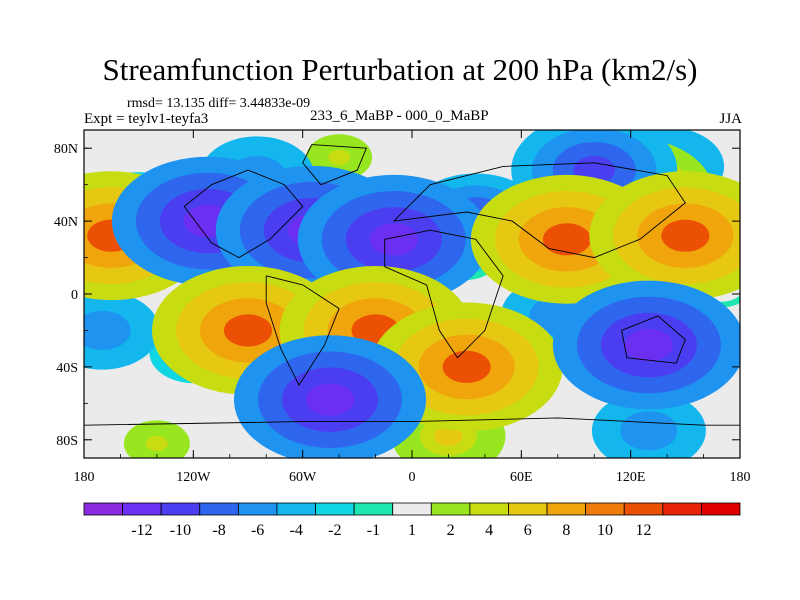 This screenshot has width=800, height=600. I want to click on colorbar-label: -12, so click(141, 530).